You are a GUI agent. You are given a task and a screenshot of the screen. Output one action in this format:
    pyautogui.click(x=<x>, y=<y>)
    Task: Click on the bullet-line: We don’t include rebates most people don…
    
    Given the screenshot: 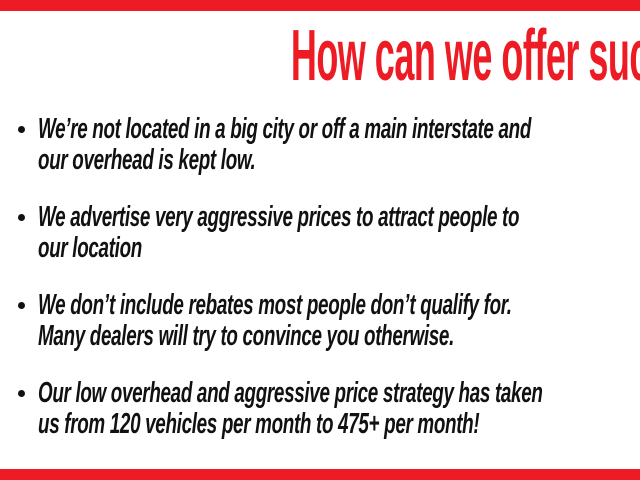 What is the action you would take?
    pyautogui.click(x=331, y=305)
    